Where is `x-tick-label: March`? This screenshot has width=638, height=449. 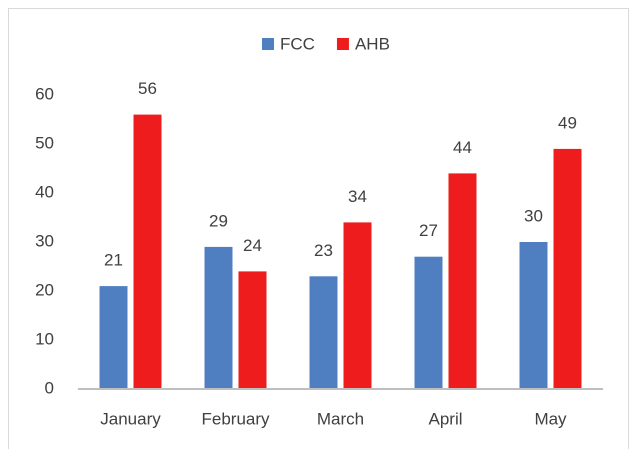 x-tick-label: March is located at coordinates (340, 418).